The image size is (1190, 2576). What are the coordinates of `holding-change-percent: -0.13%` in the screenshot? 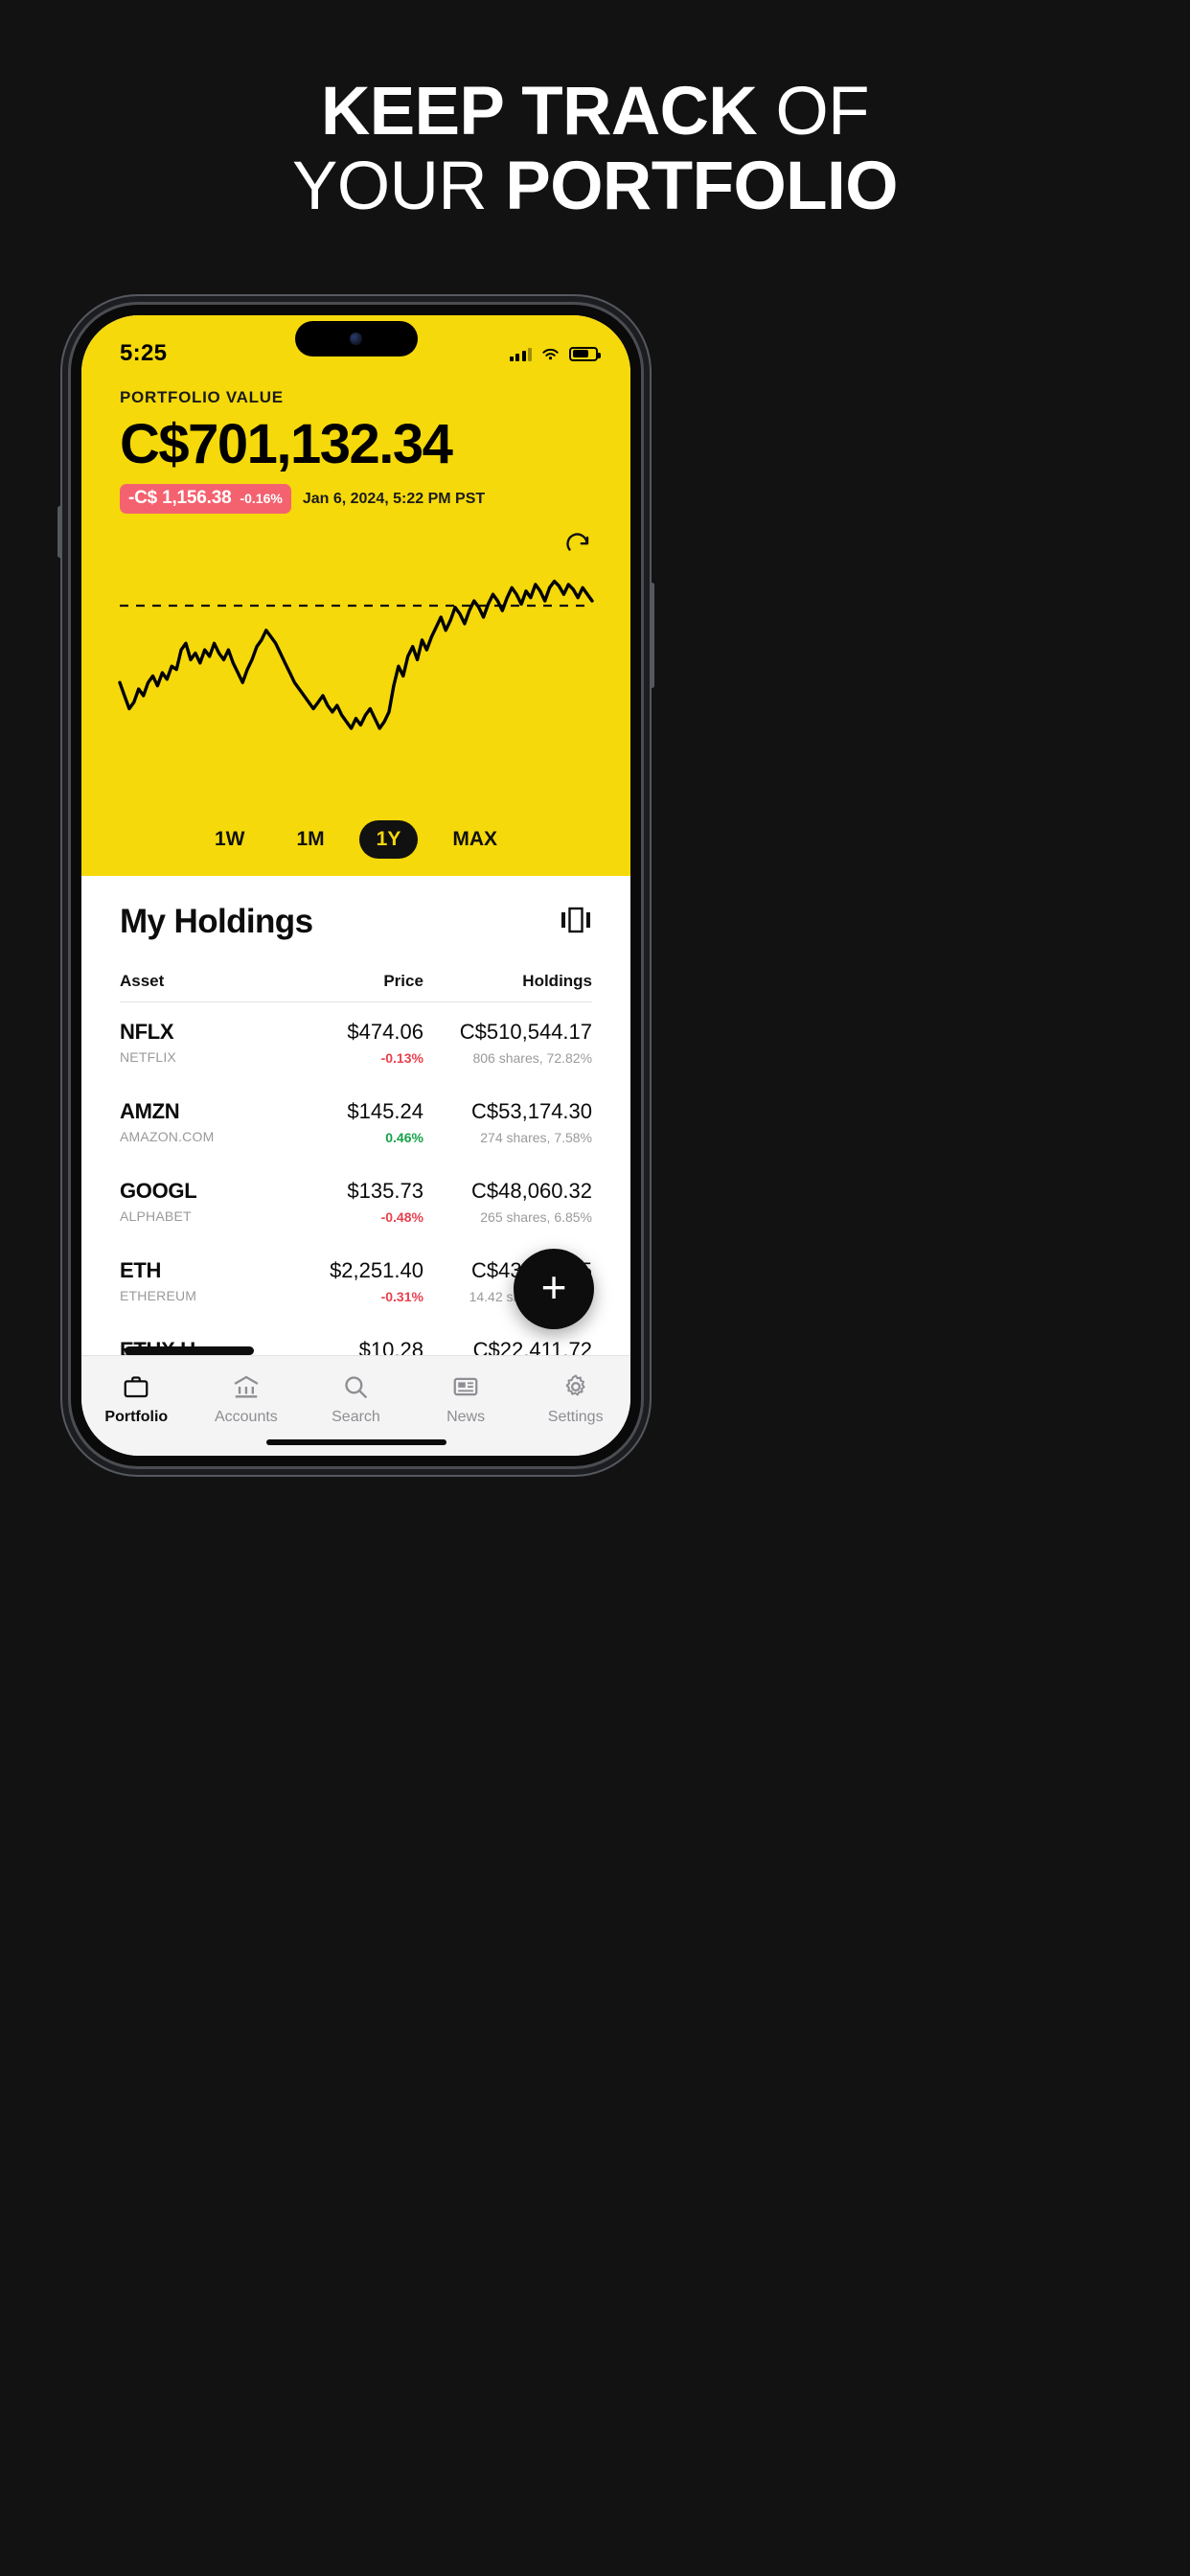 It's located at (402, 1058).